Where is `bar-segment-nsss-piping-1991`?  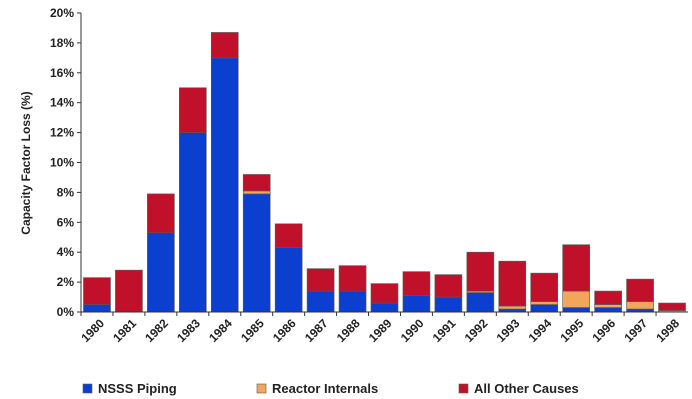
bar-segment-nsss-piping-1991 is located at coordinates (448, 304).